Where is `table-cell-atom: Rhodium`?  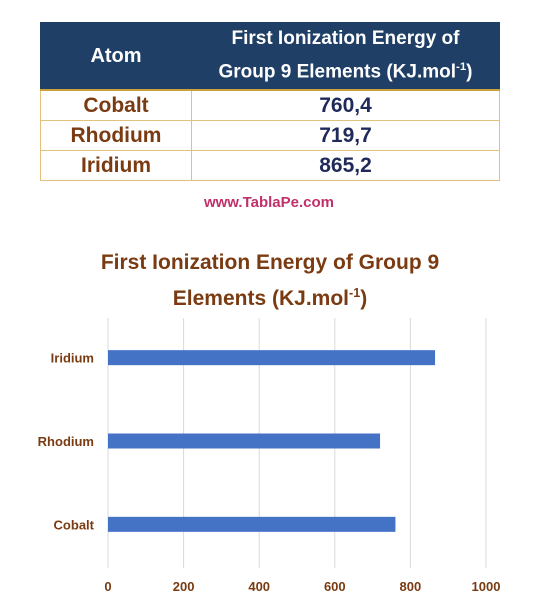 table-cell-atom: Rhodium is located at coordinates (116, 135).